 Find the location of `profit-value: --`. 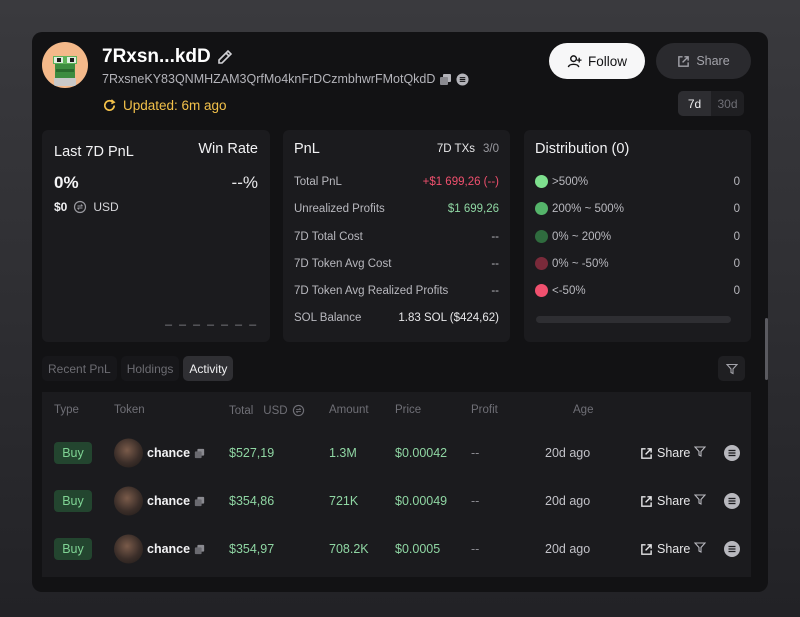

profit-value: -- is located at coordinates (475, 453).